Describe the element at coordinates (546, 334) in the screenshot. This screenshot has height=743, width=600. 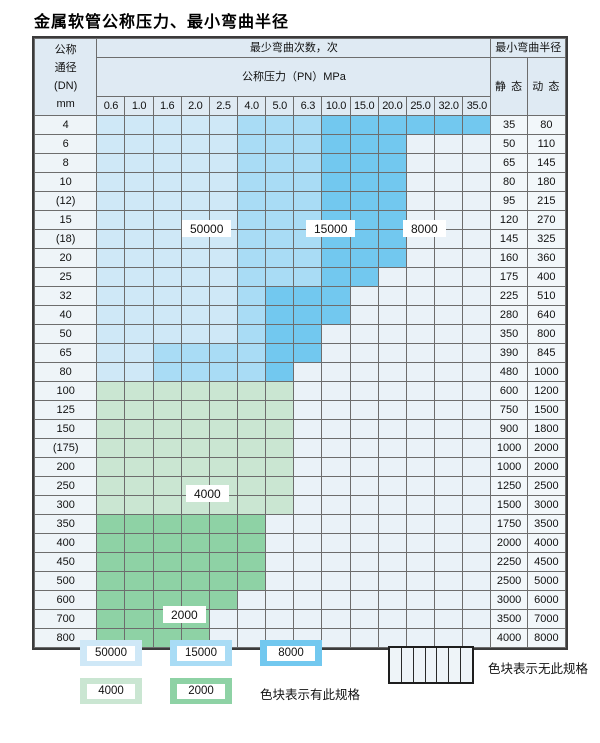
I see `cell-dynamic-radius: 800` at that location.